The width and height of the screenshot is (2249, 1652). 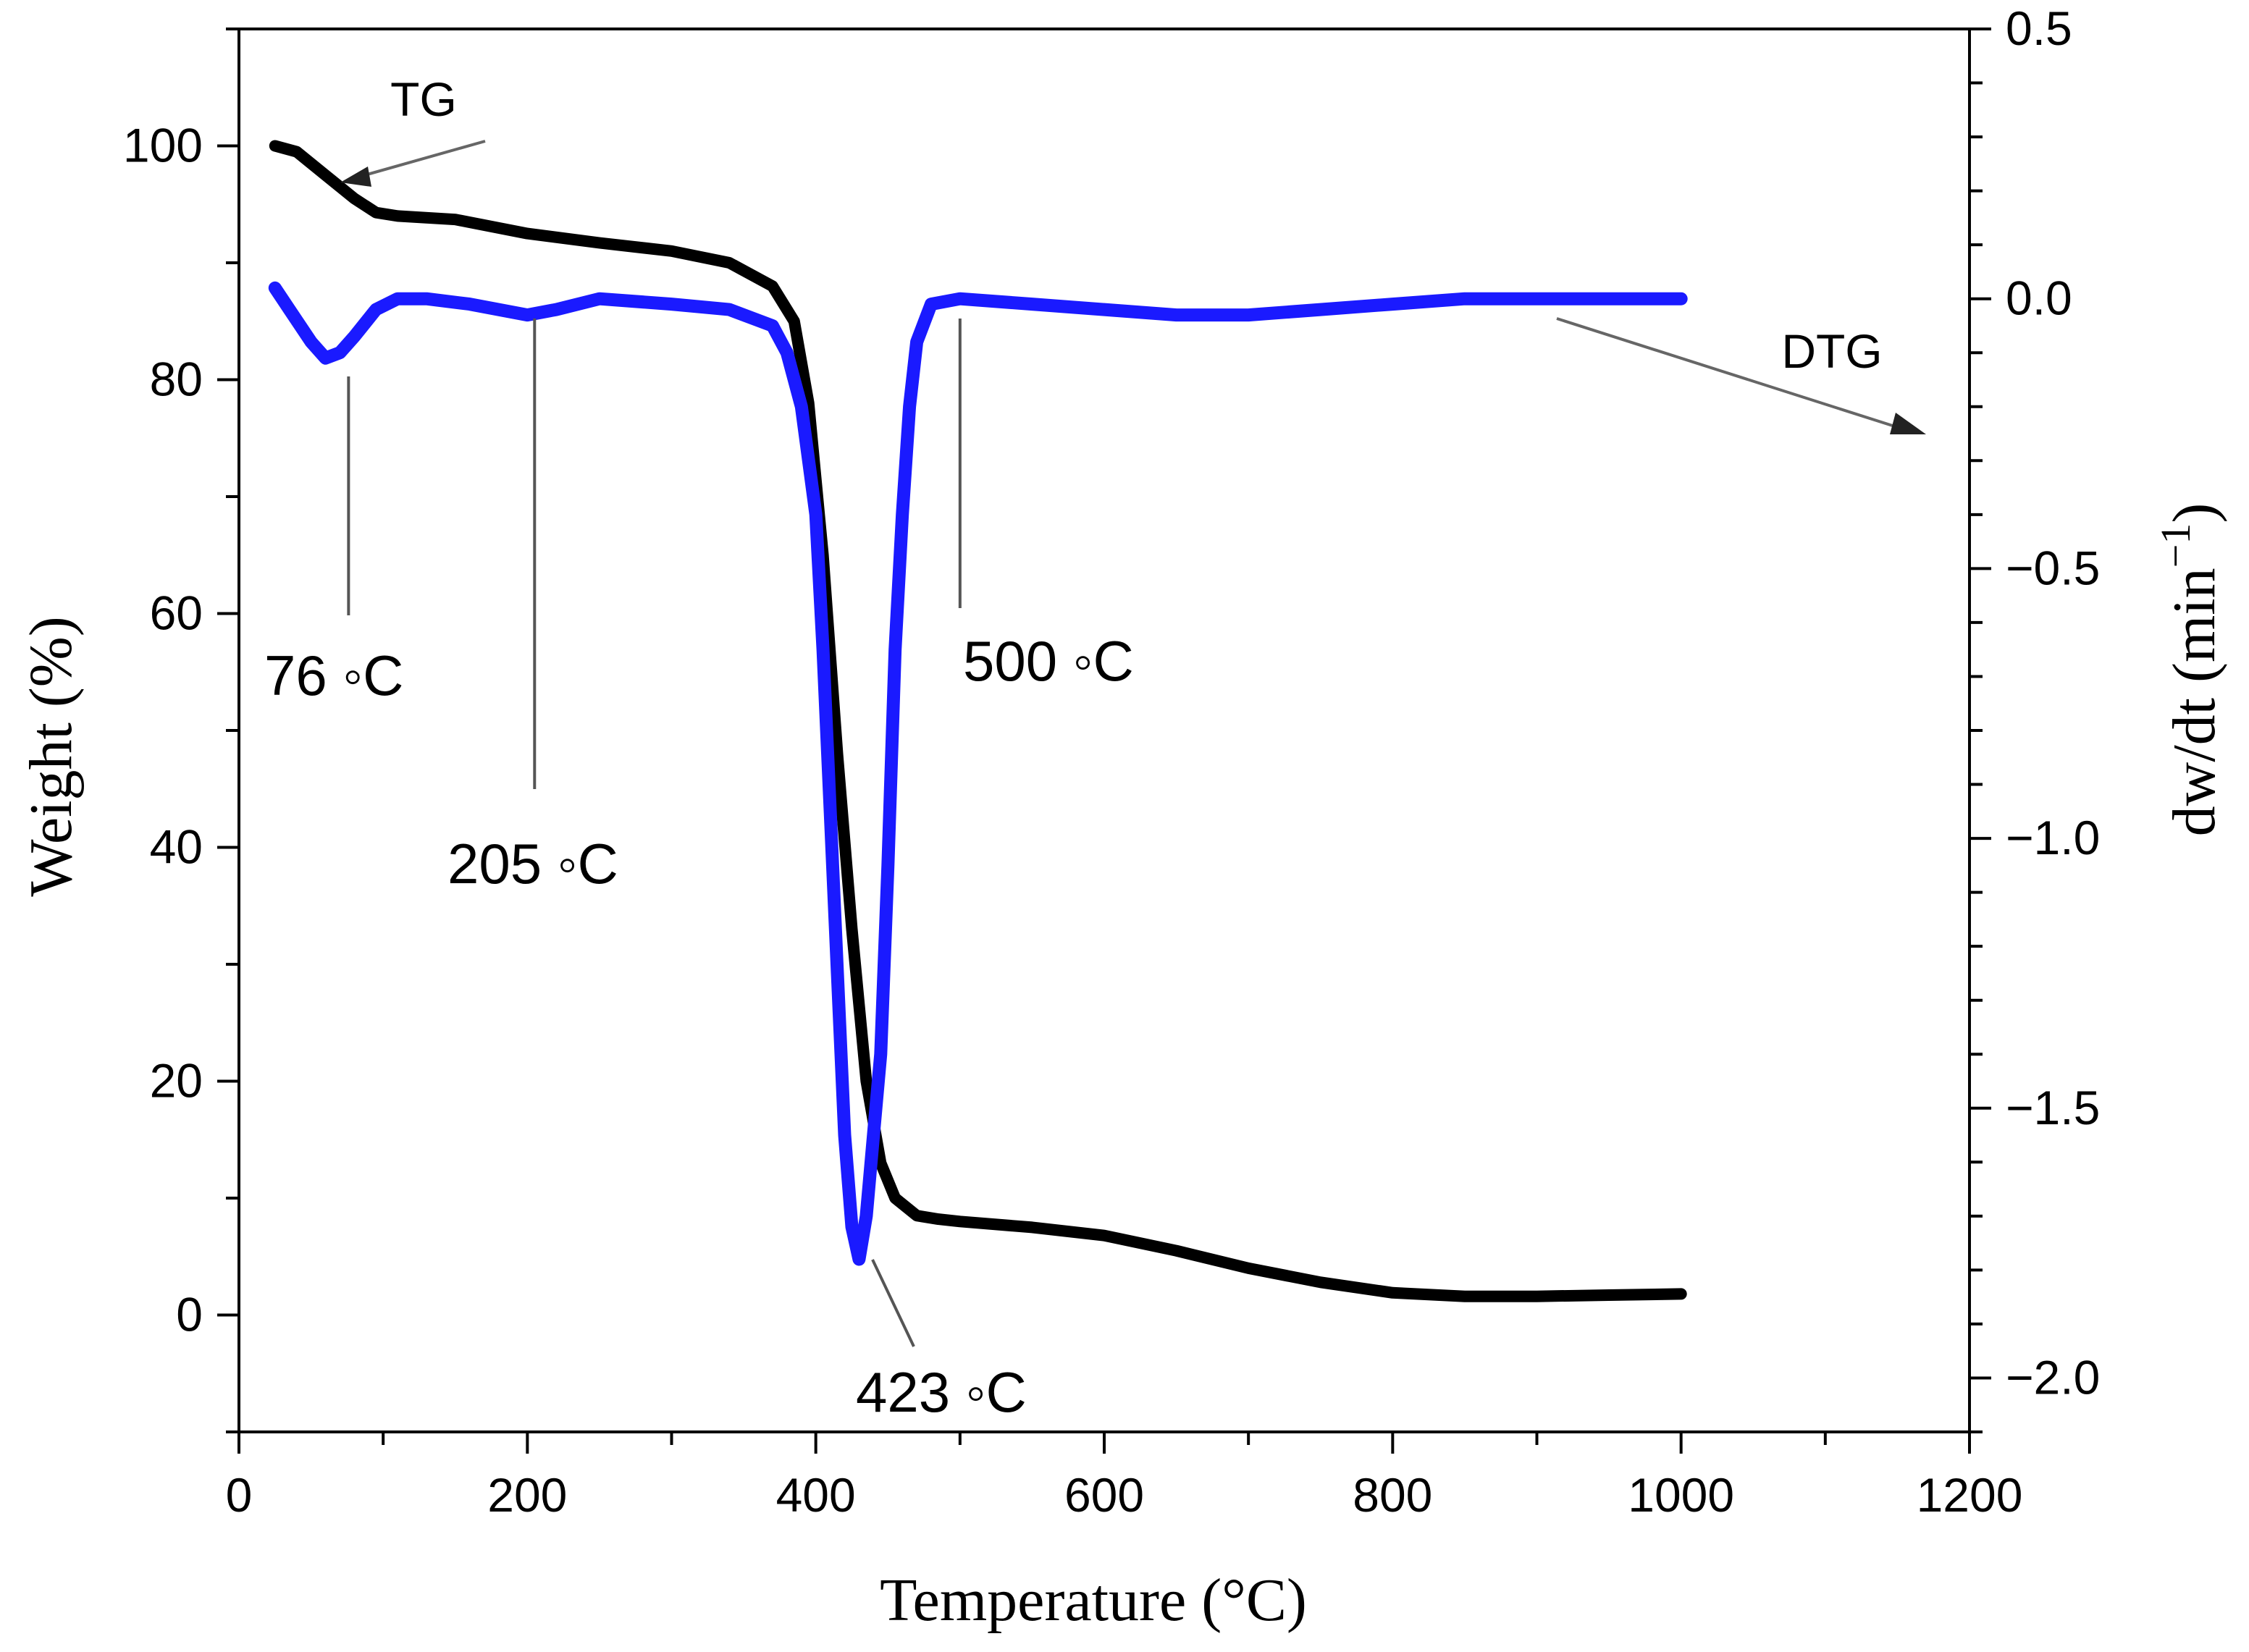 What do you see at coordinates (2053, 568) in the screenshot?
I see `y2-tick-label: −0.5` at bounding box center [2053, 568].